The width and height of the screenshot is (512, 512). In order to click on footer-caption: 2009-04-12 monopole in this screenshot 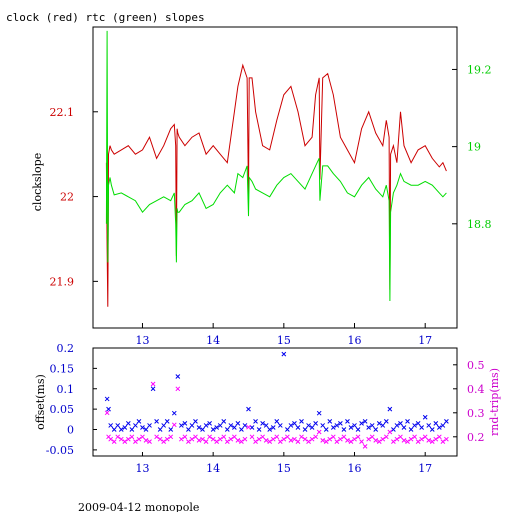, I will do `click(138, 506)`.